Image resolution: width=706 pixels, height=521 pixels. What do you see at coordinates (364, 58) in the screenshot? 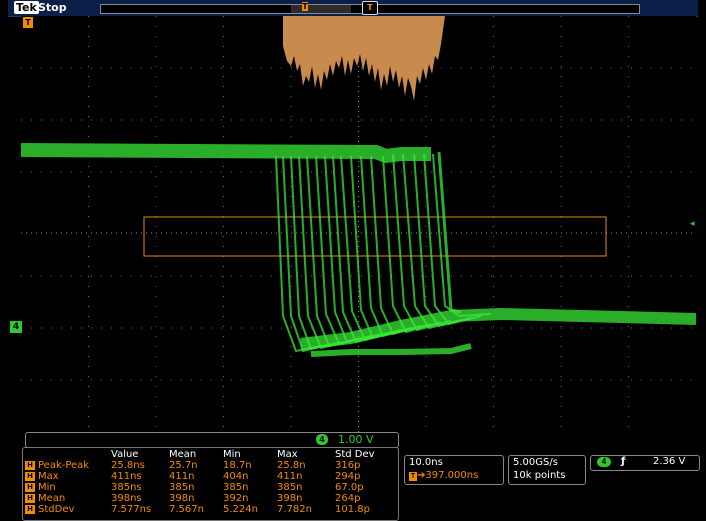
I see `timing-histogram` at bounding box center [364, 58].